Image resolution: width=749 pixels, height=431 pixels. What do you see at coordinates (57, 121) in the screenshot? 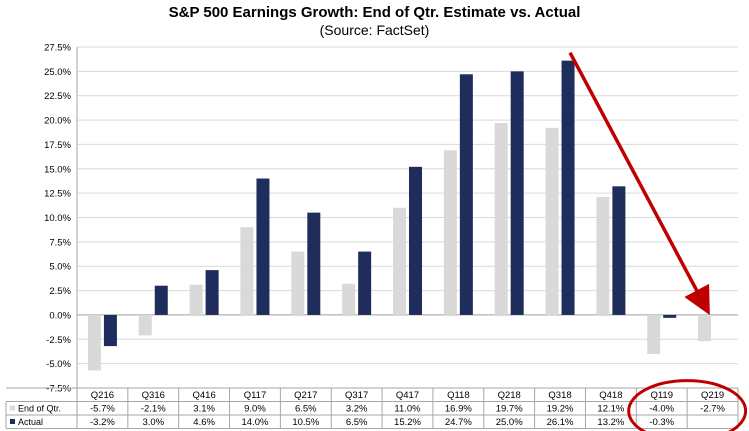
I see `y-tick-label: 20.0%` at bounding box center [57, 121].